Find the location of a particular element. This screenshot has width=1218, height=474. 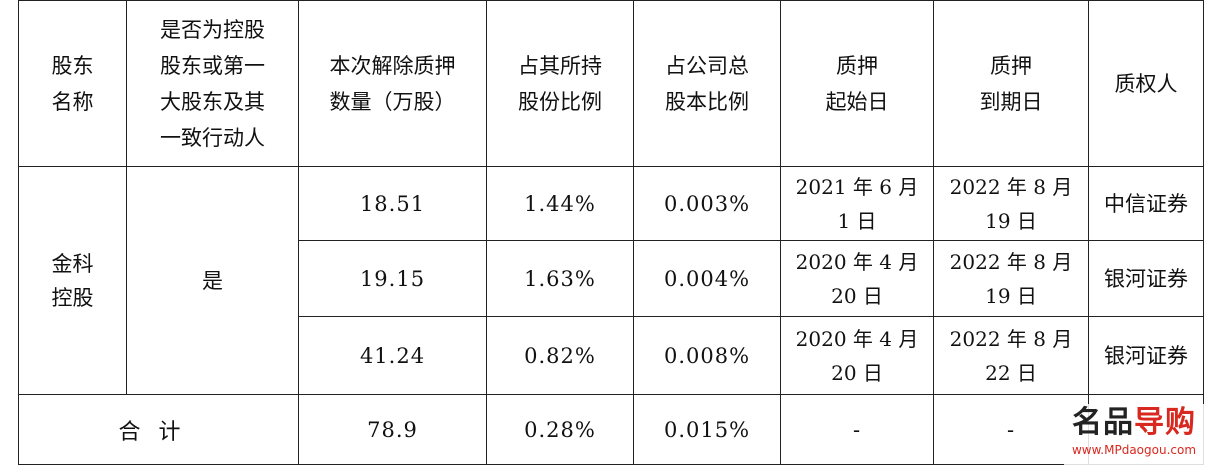

header-is-controlling: 是否为控股 股东或第一 大股东及其 一致行动人 is located at coordinates (212, 83).